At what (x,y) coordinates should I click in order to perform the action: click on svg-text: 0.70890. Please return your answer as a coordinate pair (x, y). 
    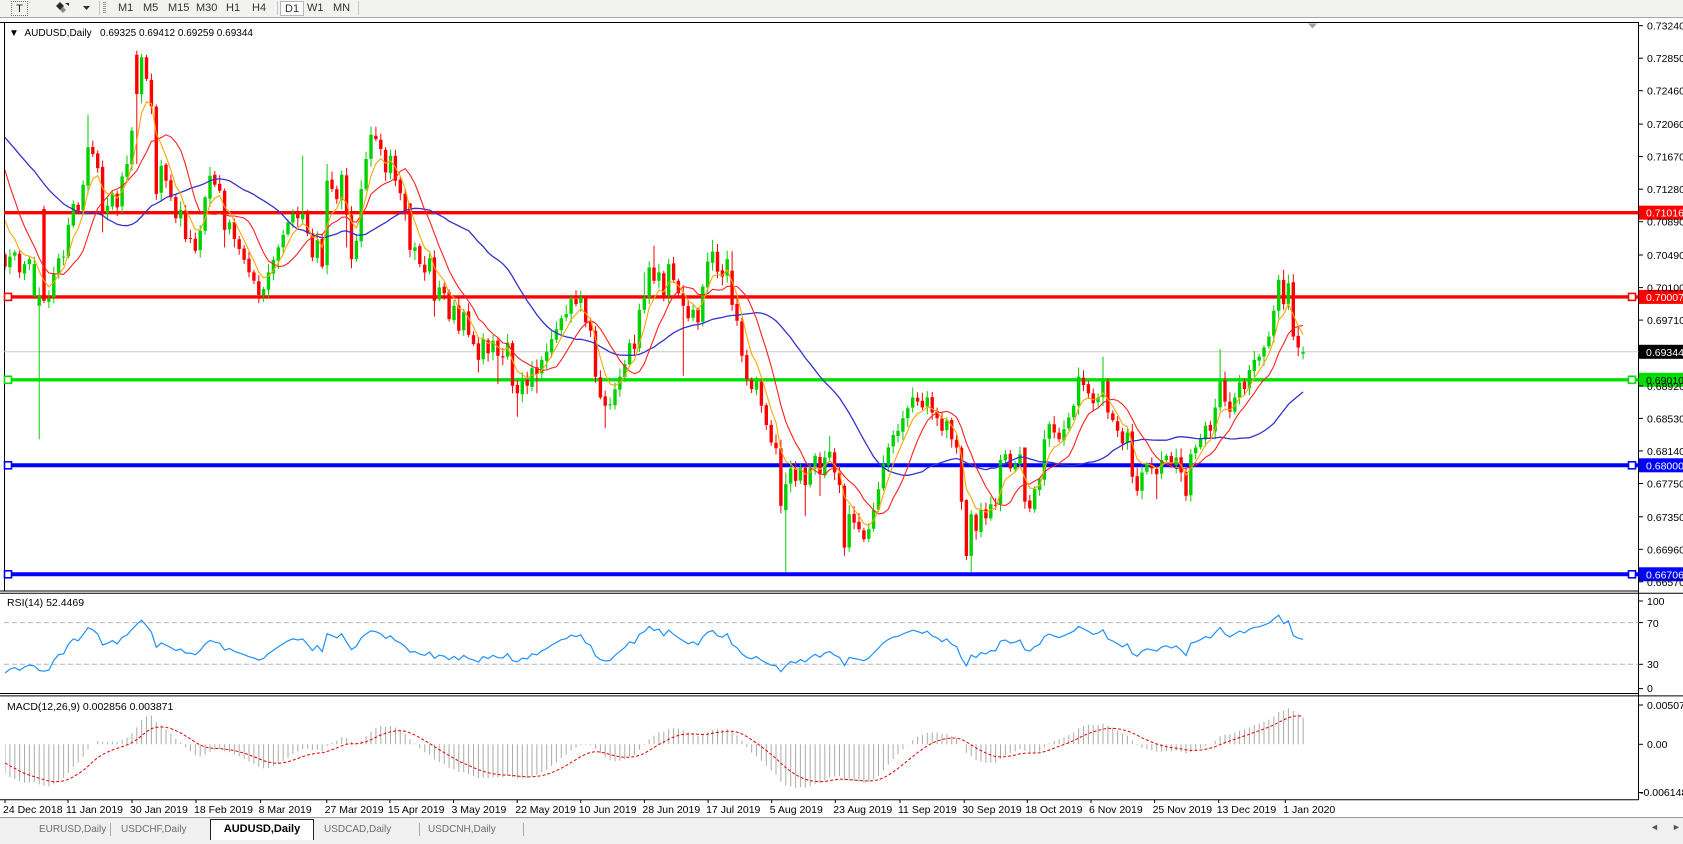
    Looking at the image, I should click on (1665, 223).